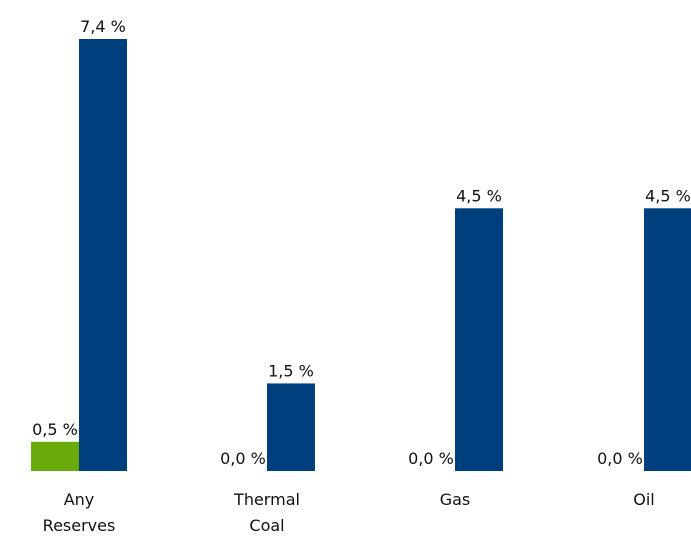 The image size is (691, 542). Describe the element at coordinates (455, 499) in the screenshot. I see `category-label: Gas` at that location.